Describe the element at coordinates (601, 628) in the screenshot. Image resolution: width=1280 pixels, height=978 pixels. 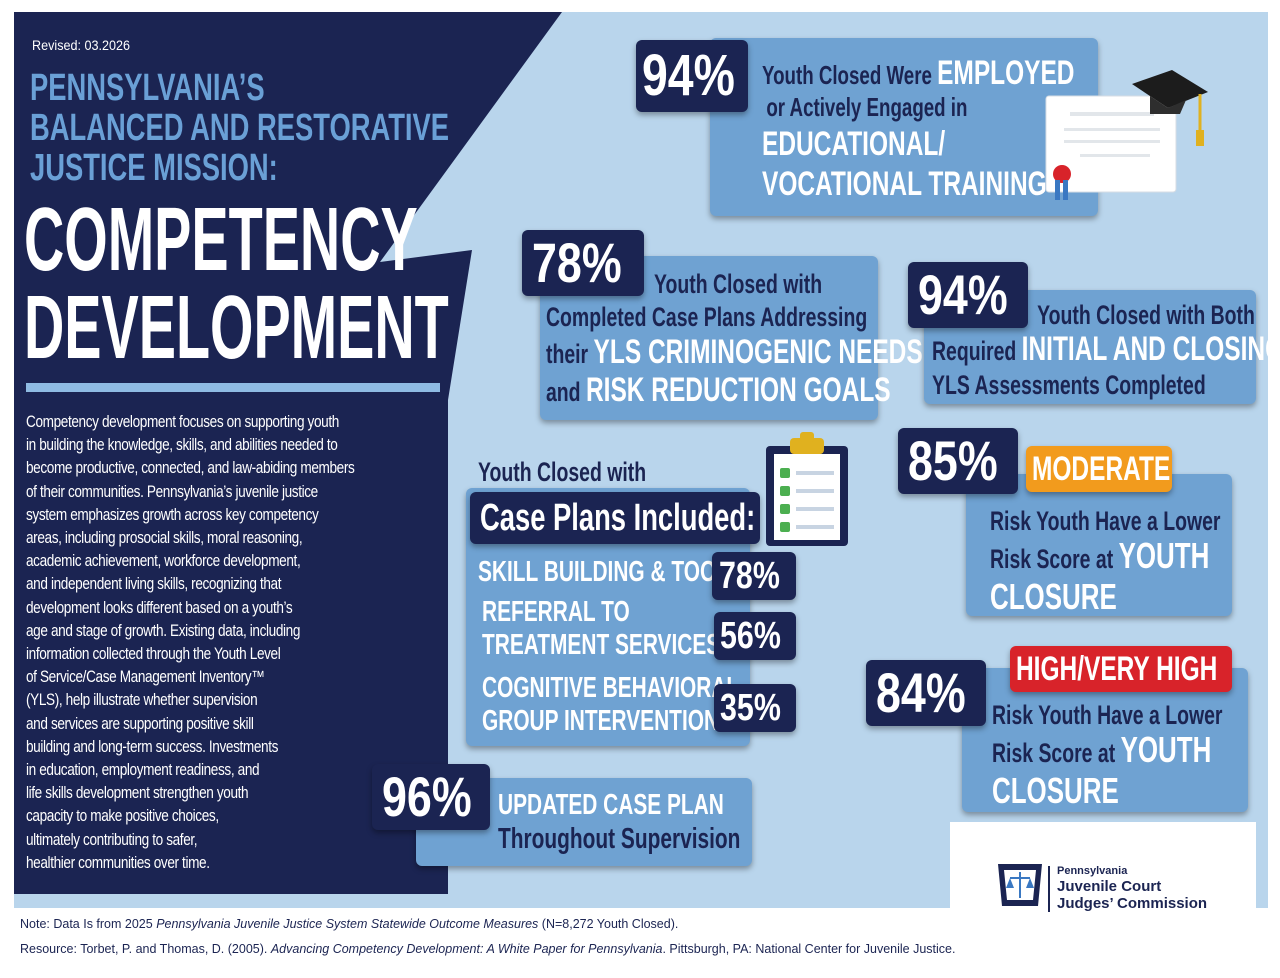
I see `included-item-2-label: REFERRAL TO TREATMENT SERVICES` at that location.